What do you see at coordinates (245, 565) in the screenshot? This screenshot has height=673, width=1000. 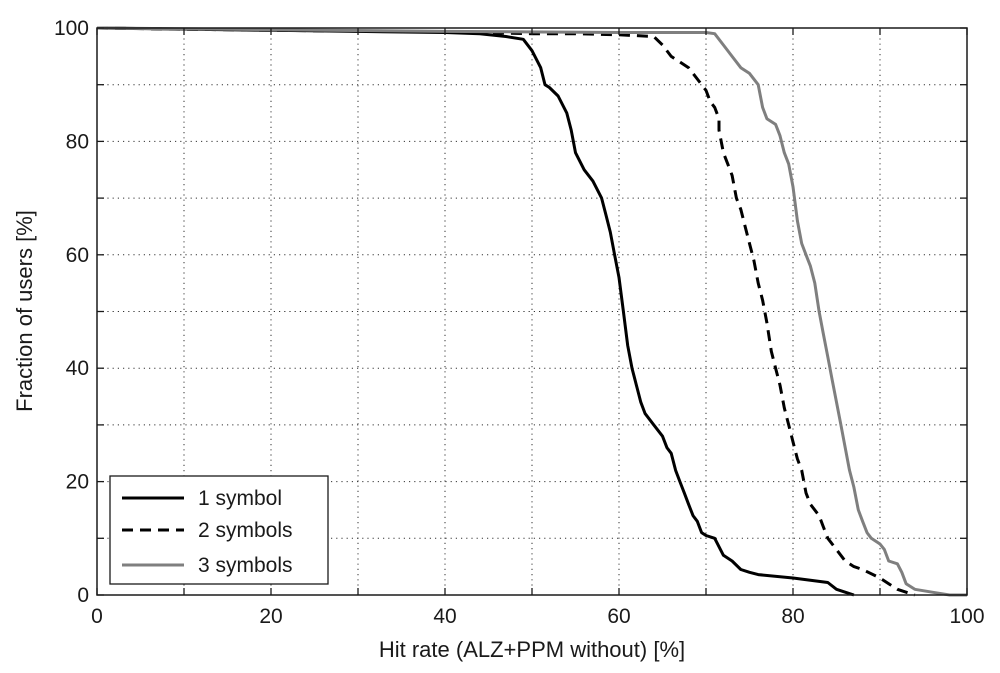 I see `legend-label-3-symbols: 3 symbols` at bounding box center [245, 565].